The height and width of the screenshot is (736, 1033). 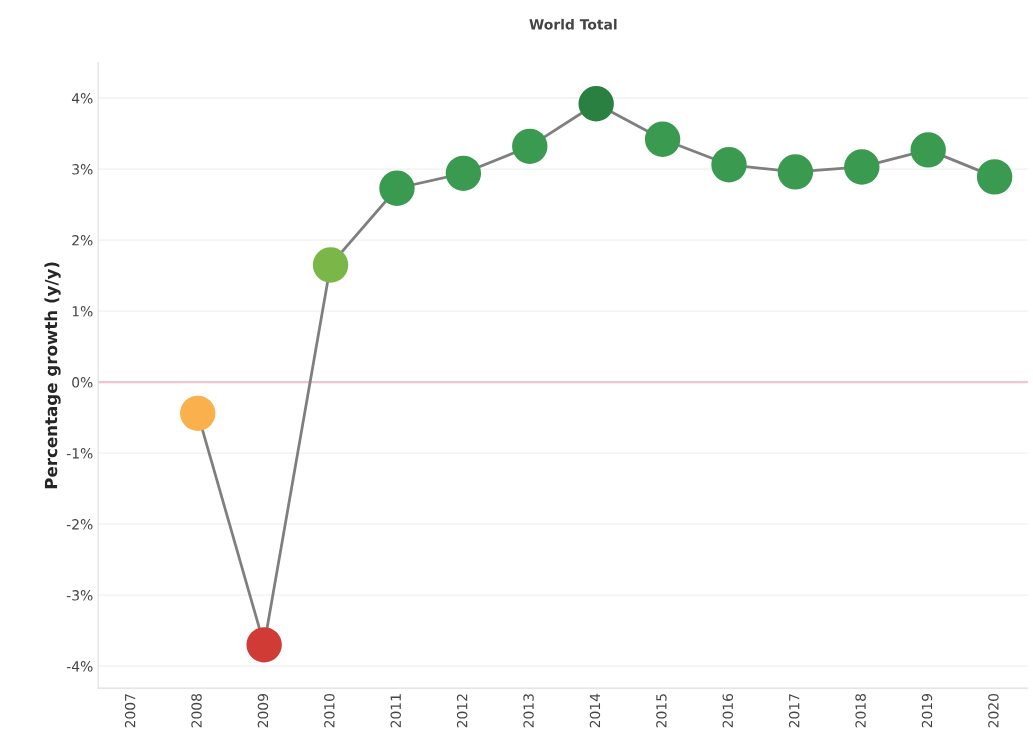 What do you see at coordinates (395, 711) in the screenshot?
I see `x-tick-label: 2011` at bounding box center [395, 711].